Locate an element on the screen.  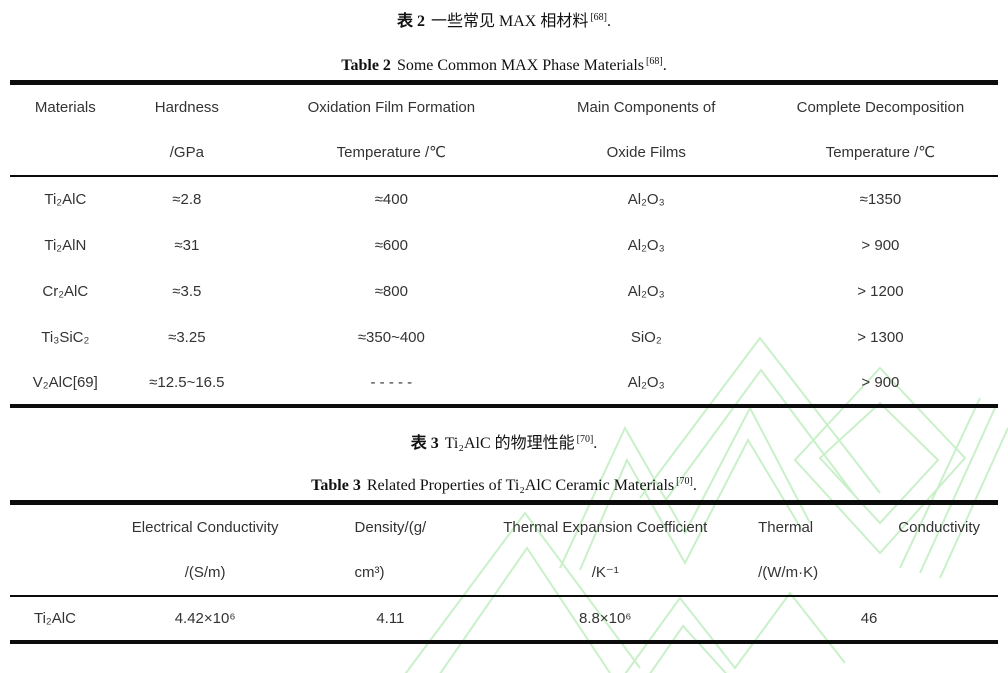
thermal-word: Thermal is located at coordinates (786, 527).